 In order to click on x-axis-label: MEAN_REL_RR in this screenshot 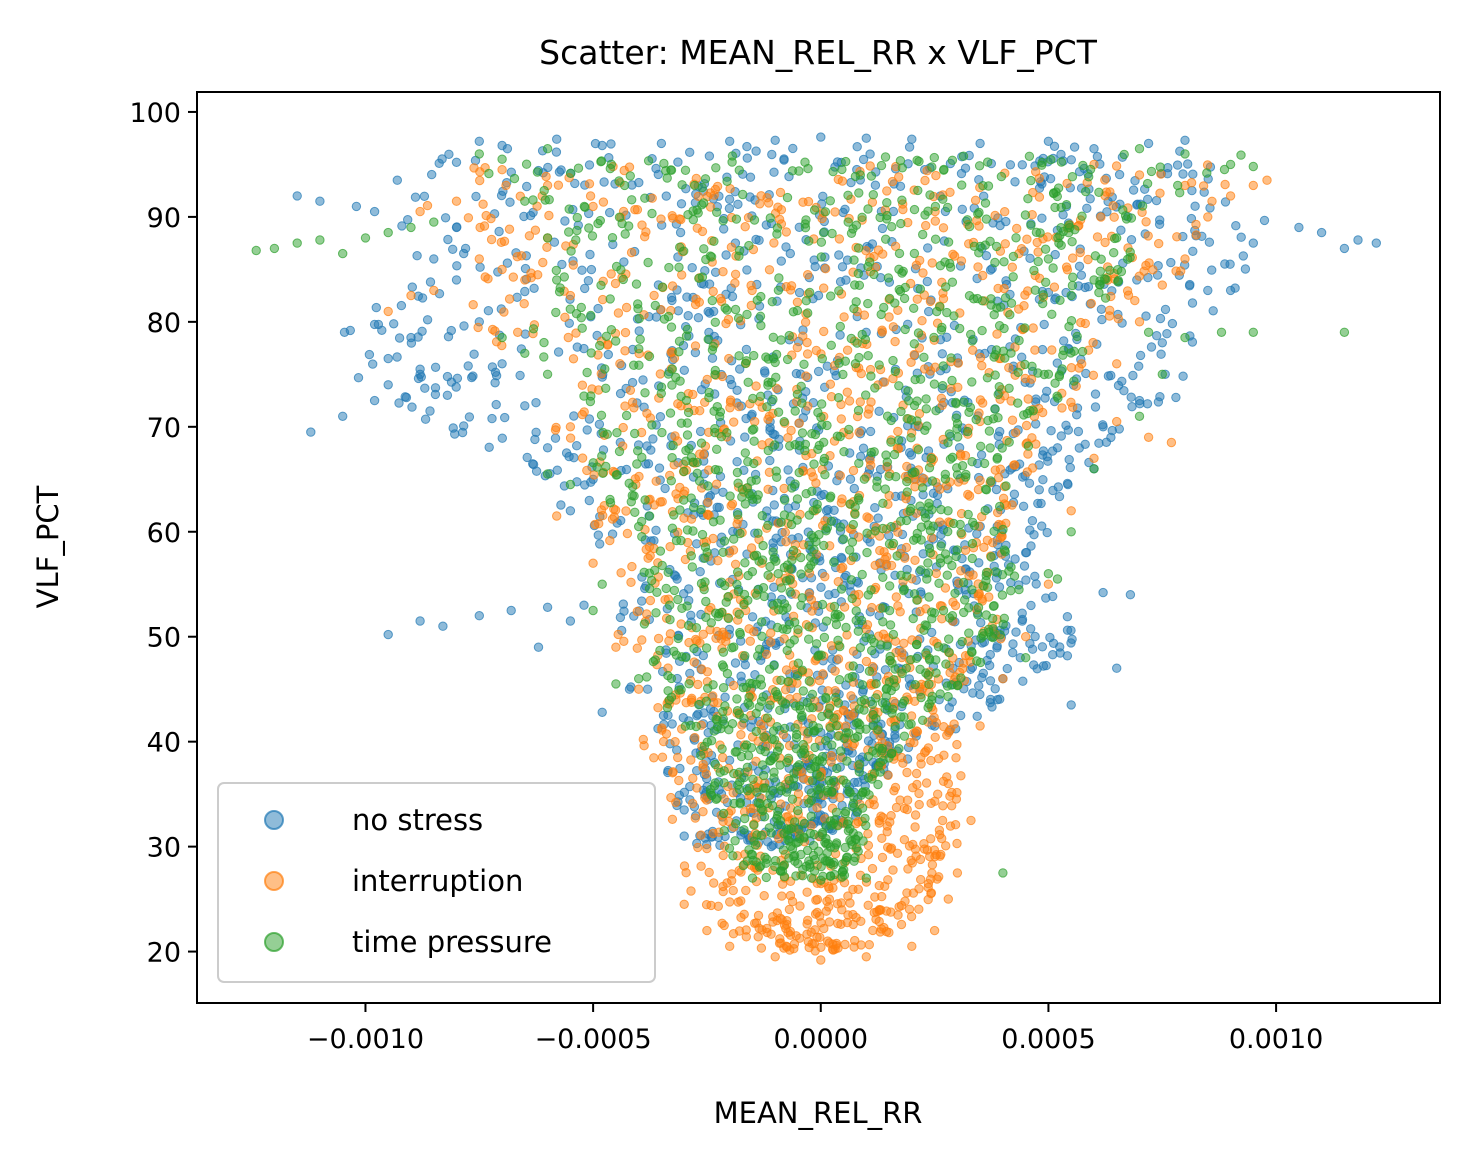, I will do `click(818, 1113)`.